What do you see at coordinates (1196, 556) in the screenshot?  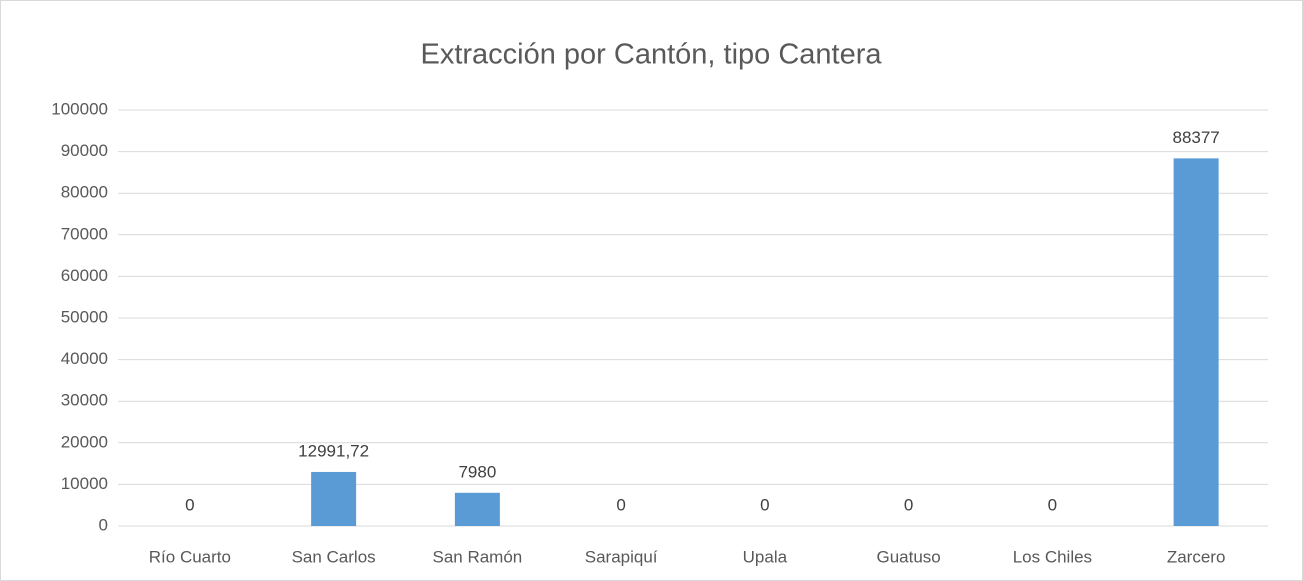 I see `x-tick-label: Zarcero` at bounding box center [1196, 556].